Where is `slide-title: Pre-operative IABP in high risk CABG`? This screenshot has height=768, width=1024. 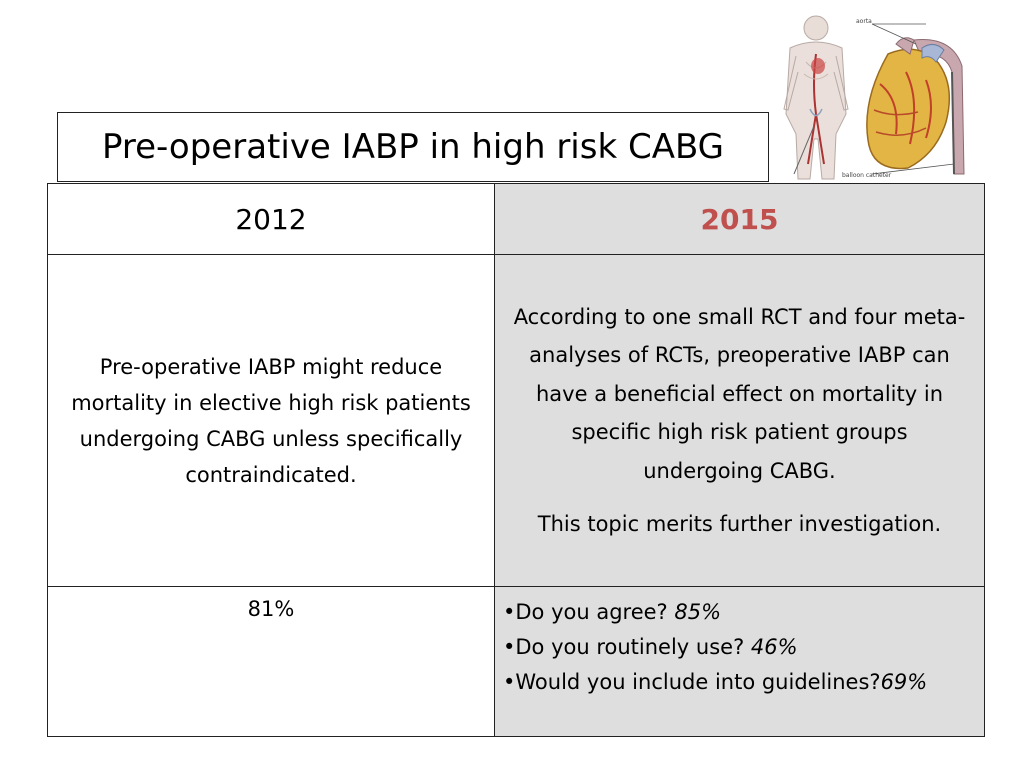
slide-title: Pre-operative IABP in high risk CABG is located at coordinates (413, 147).